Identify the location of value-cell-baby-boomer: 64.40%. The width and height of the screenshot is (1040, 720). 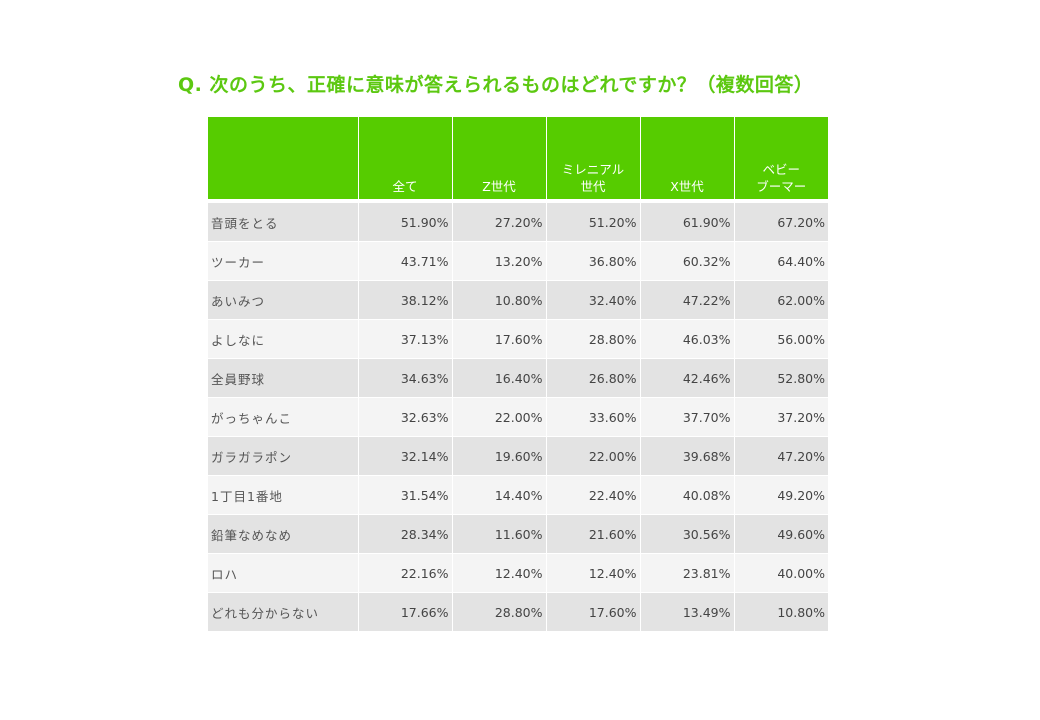
(781, 261).